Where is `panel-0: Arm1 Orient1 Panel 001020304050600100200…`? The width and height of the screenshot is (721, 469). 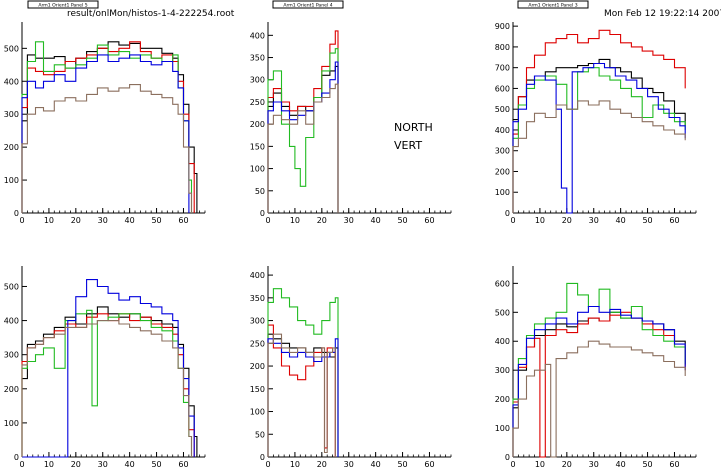
panel-0: Arm1 Orient1 Panel 001020304050600100200… is located at coordinates (105, 112).